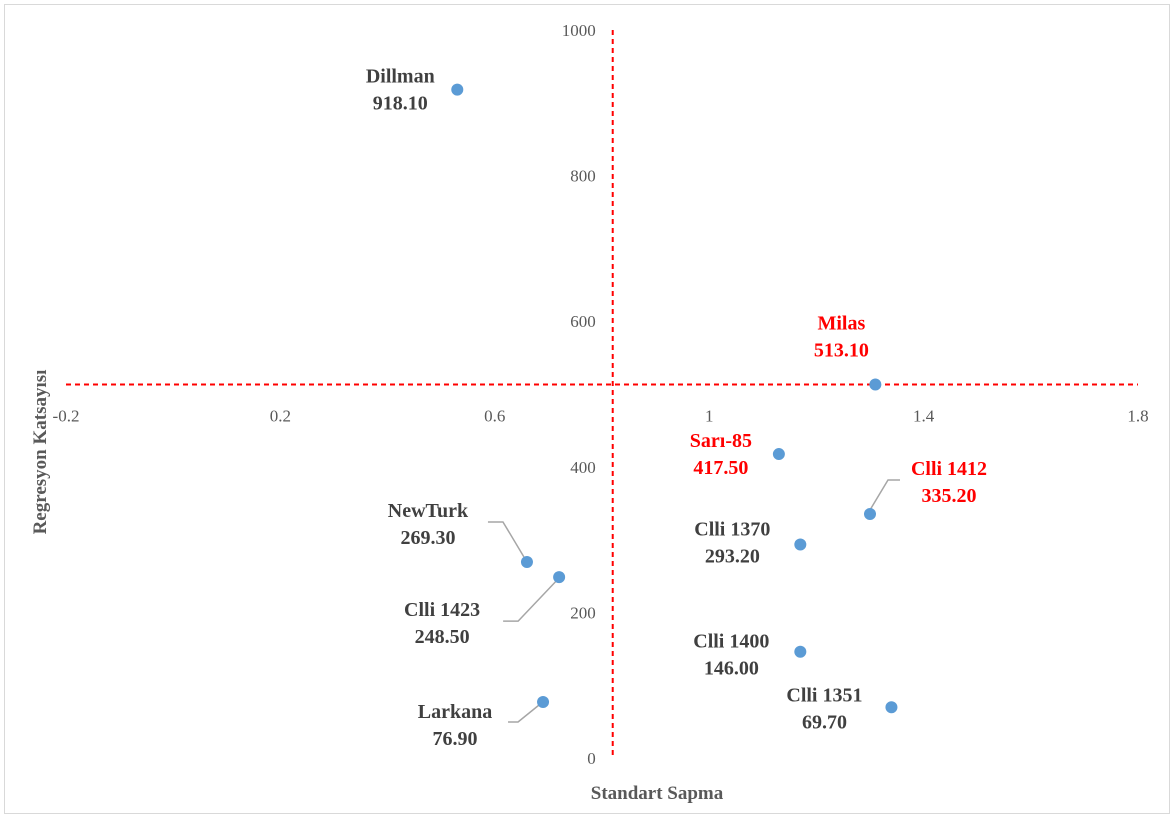 The height and width of the screenshot is (818, 1174). What do you see at coordinates (824, 695) in the screenshot?
I see `point-name-label: Clli 1351` at bounding box center [824, 695].